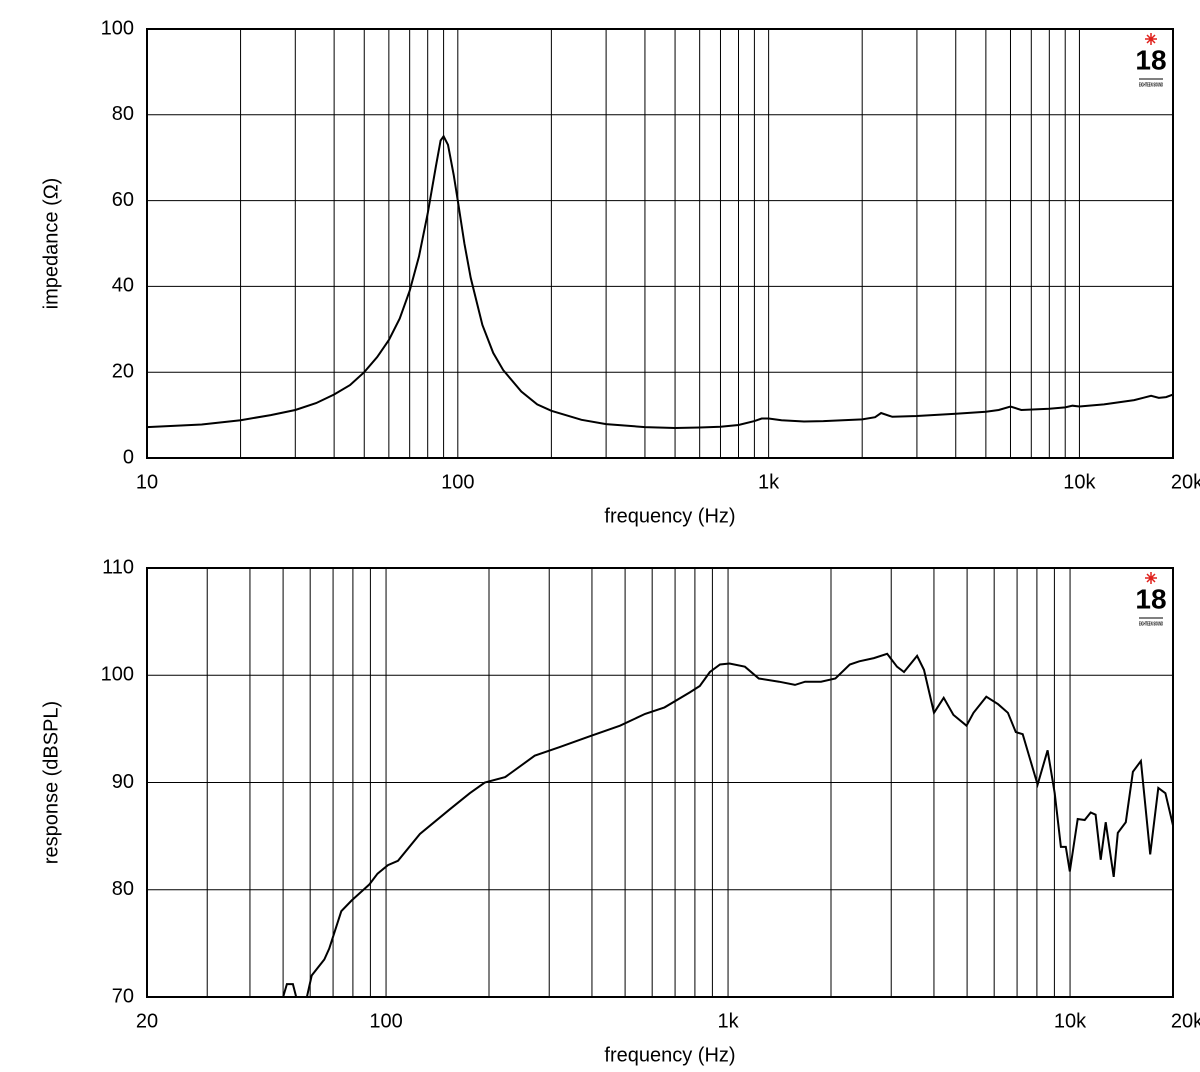 The height and width of the screenshot is (1072, 1200). I want to click on y-tick-label: 40, so click(123, 286).